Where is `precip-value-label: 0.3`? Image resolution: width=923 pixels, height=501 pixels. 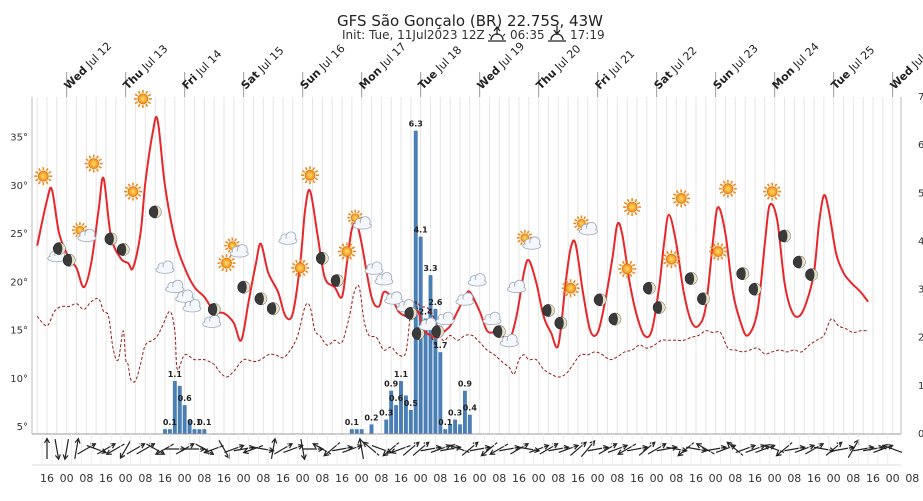 precip-value-label: 0.3 is located at coordinates (386, 413).